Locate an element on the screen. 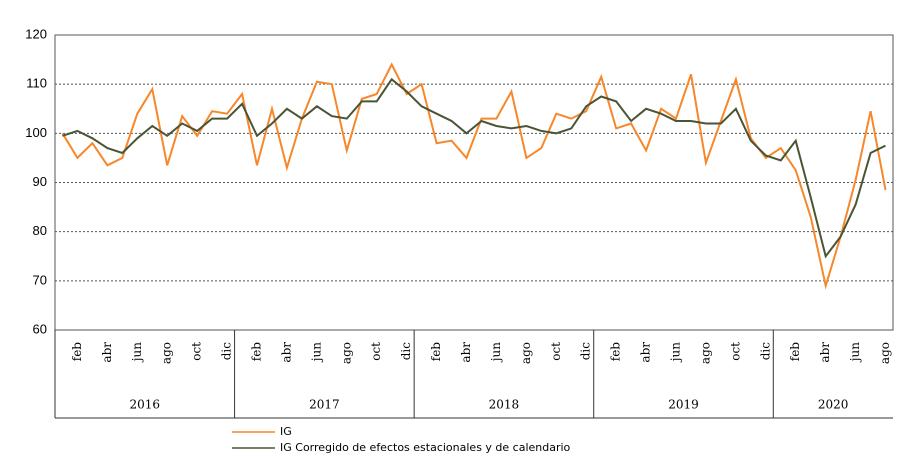  year-label: 2017 is located at coordinates (324, 405).